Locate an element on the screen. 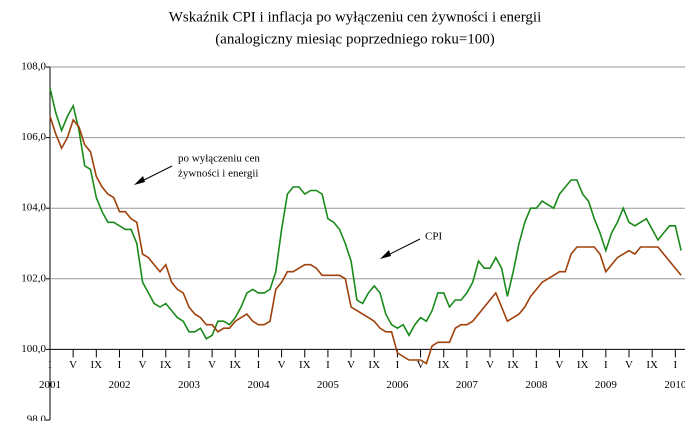 The height and width of the screenshot is (421, 685). year-label: 2009 is located at coordinates (606, 385).